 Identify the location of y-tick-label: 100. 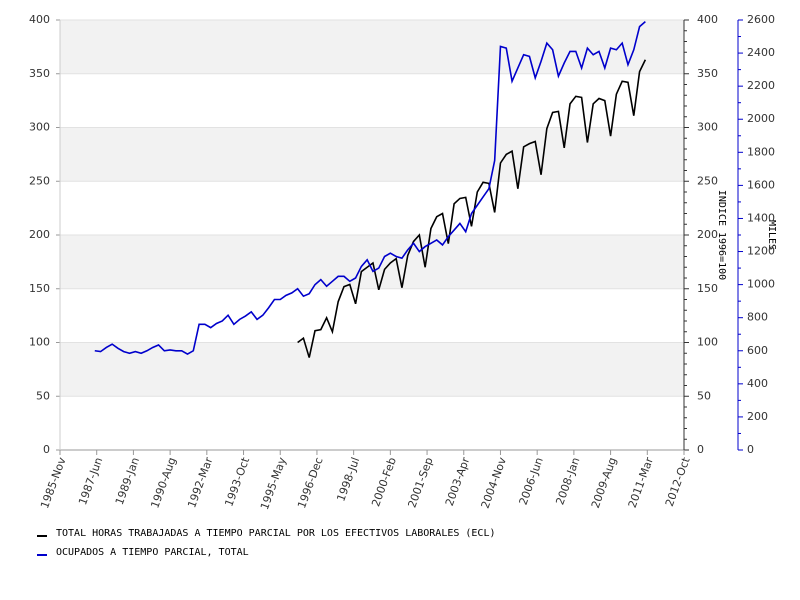
(39, 342).